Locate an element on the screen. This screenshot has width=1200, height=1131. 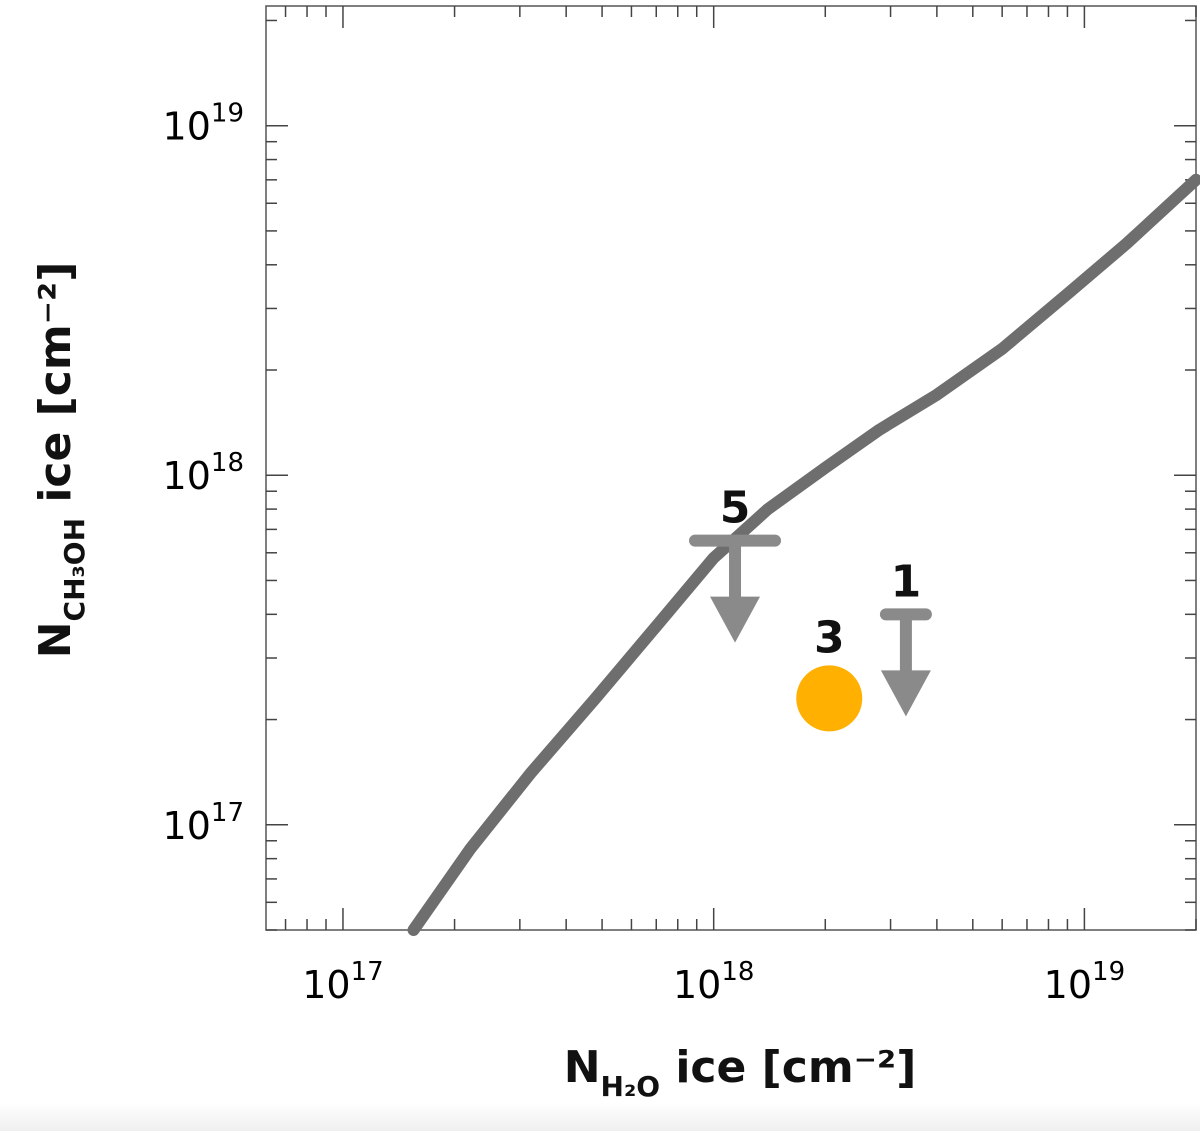
point-label: 3 is located at coordinates (829, 637).